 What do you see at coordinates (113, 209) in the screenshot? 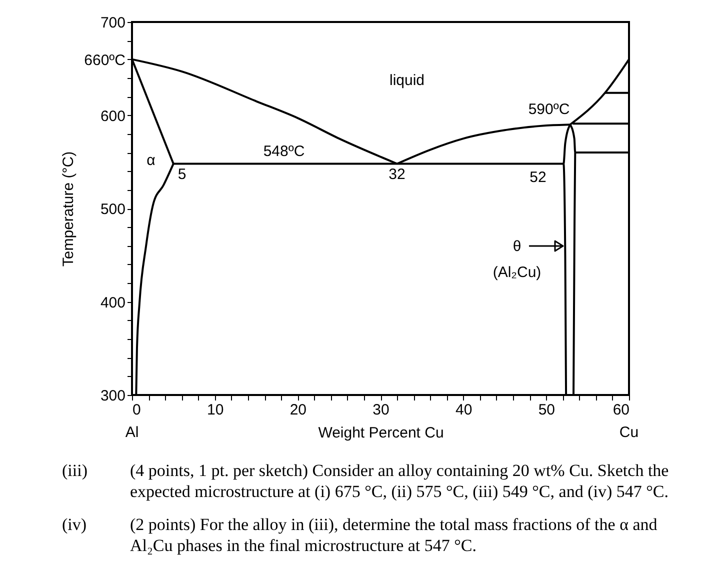
I see `y-tick-label: 500` at bounding box center [113, 209].